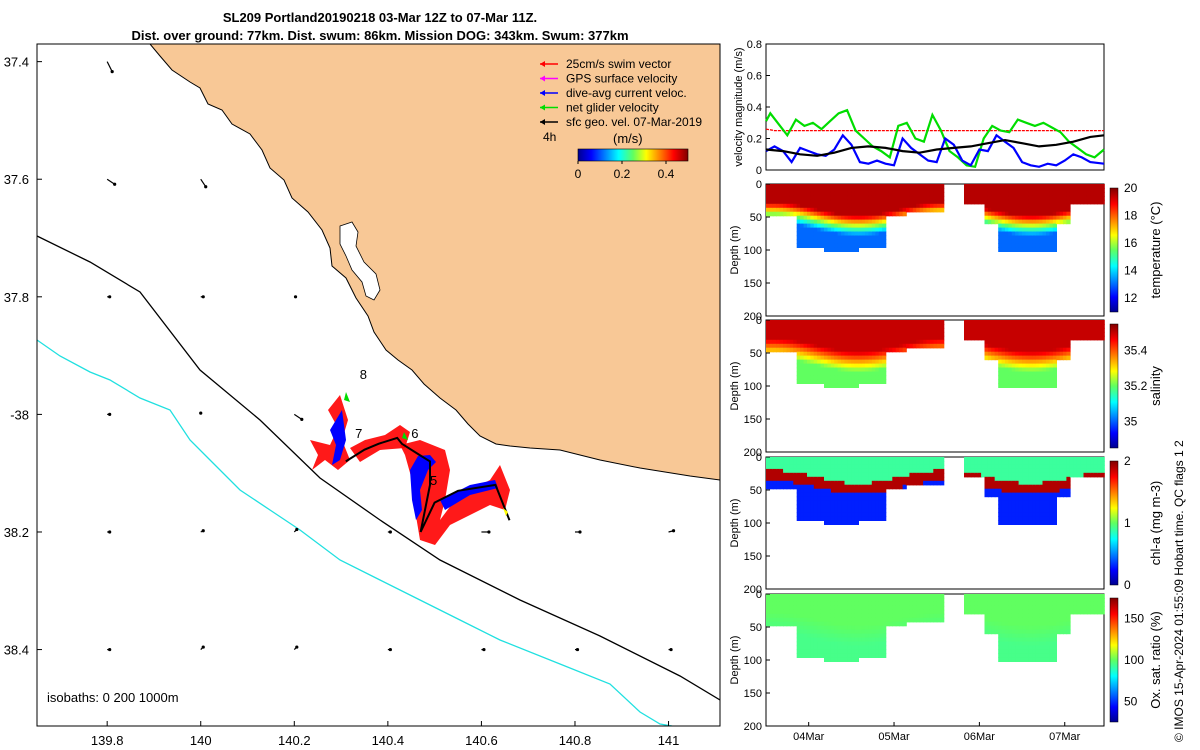 The image size is (1200, 750). What do you see at coordinates (578, 174) in the screenshot?
I see `colorbar-tick-label: 0` at bounding box center [578, 174].